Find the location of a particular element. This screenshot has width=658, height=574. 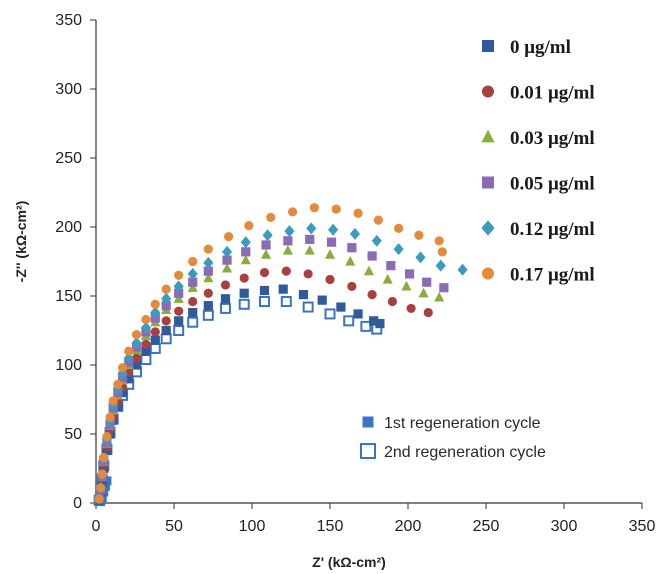

y-tick-label: 0 is located at coordinates (77, 503).